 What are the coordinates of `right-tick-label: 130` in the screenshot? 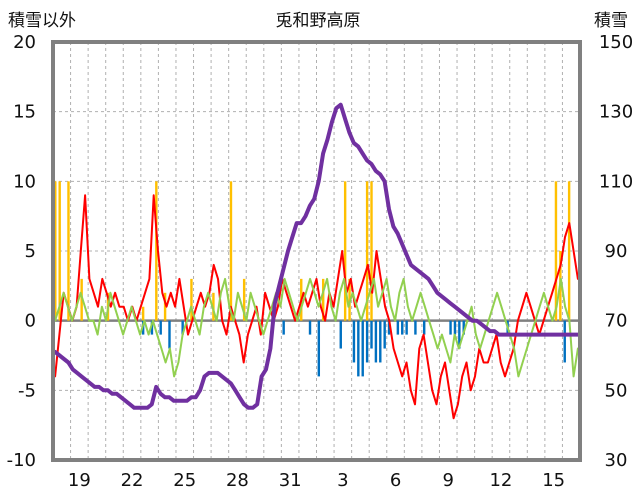 It's located at (616, 112).